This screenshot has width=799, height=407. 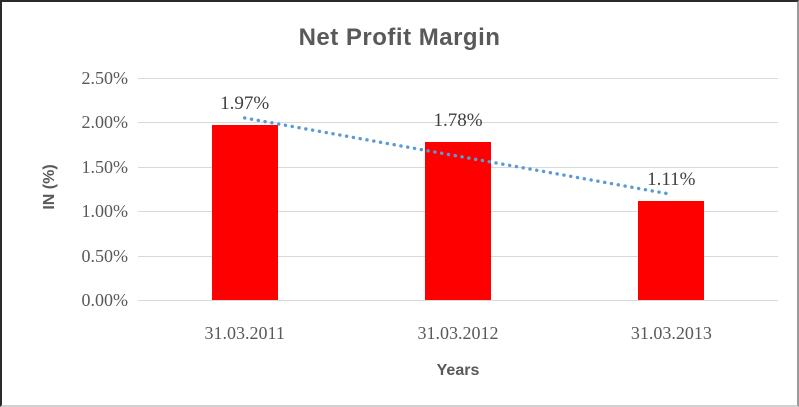 I want to click on y-axis-tick-label: 1.50%, so click(x=105, y=166).